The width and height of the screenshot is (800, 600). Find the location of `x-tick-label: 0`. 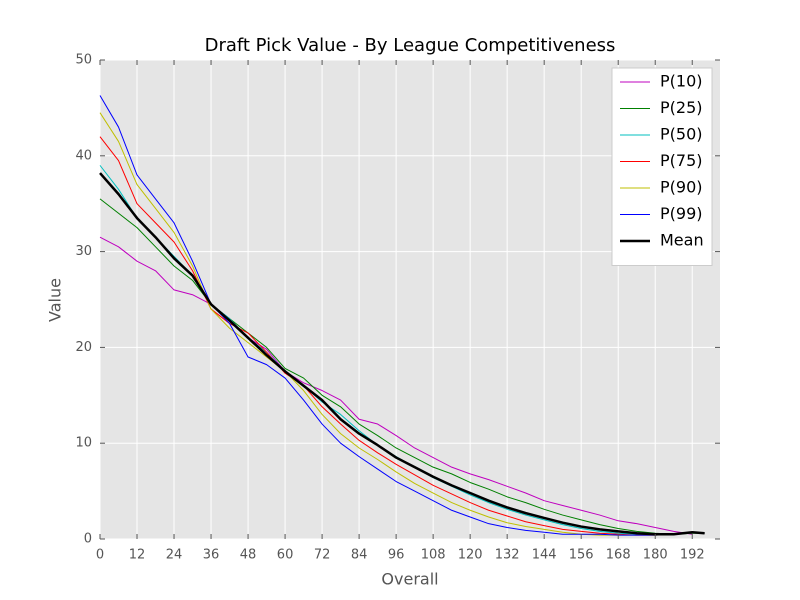

x-tick-label: 0 is located at coordinates (100, 555).